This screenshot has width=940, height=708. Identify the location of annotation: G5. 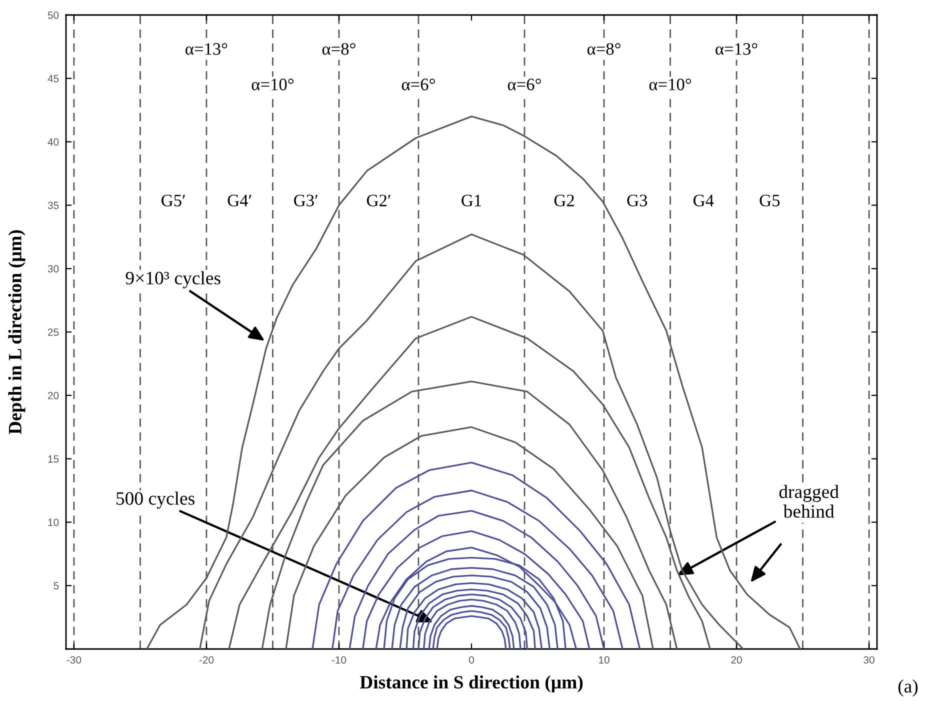
(770, 200).